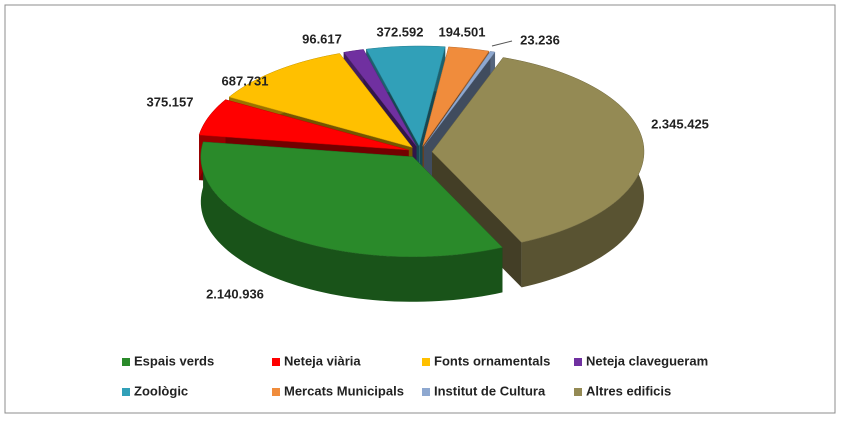 This screenshot has width=842, height=430. What do you see at coordinates (502, 43) in the screenshot?
I see `leader-line` at bounding box center [502, 43].